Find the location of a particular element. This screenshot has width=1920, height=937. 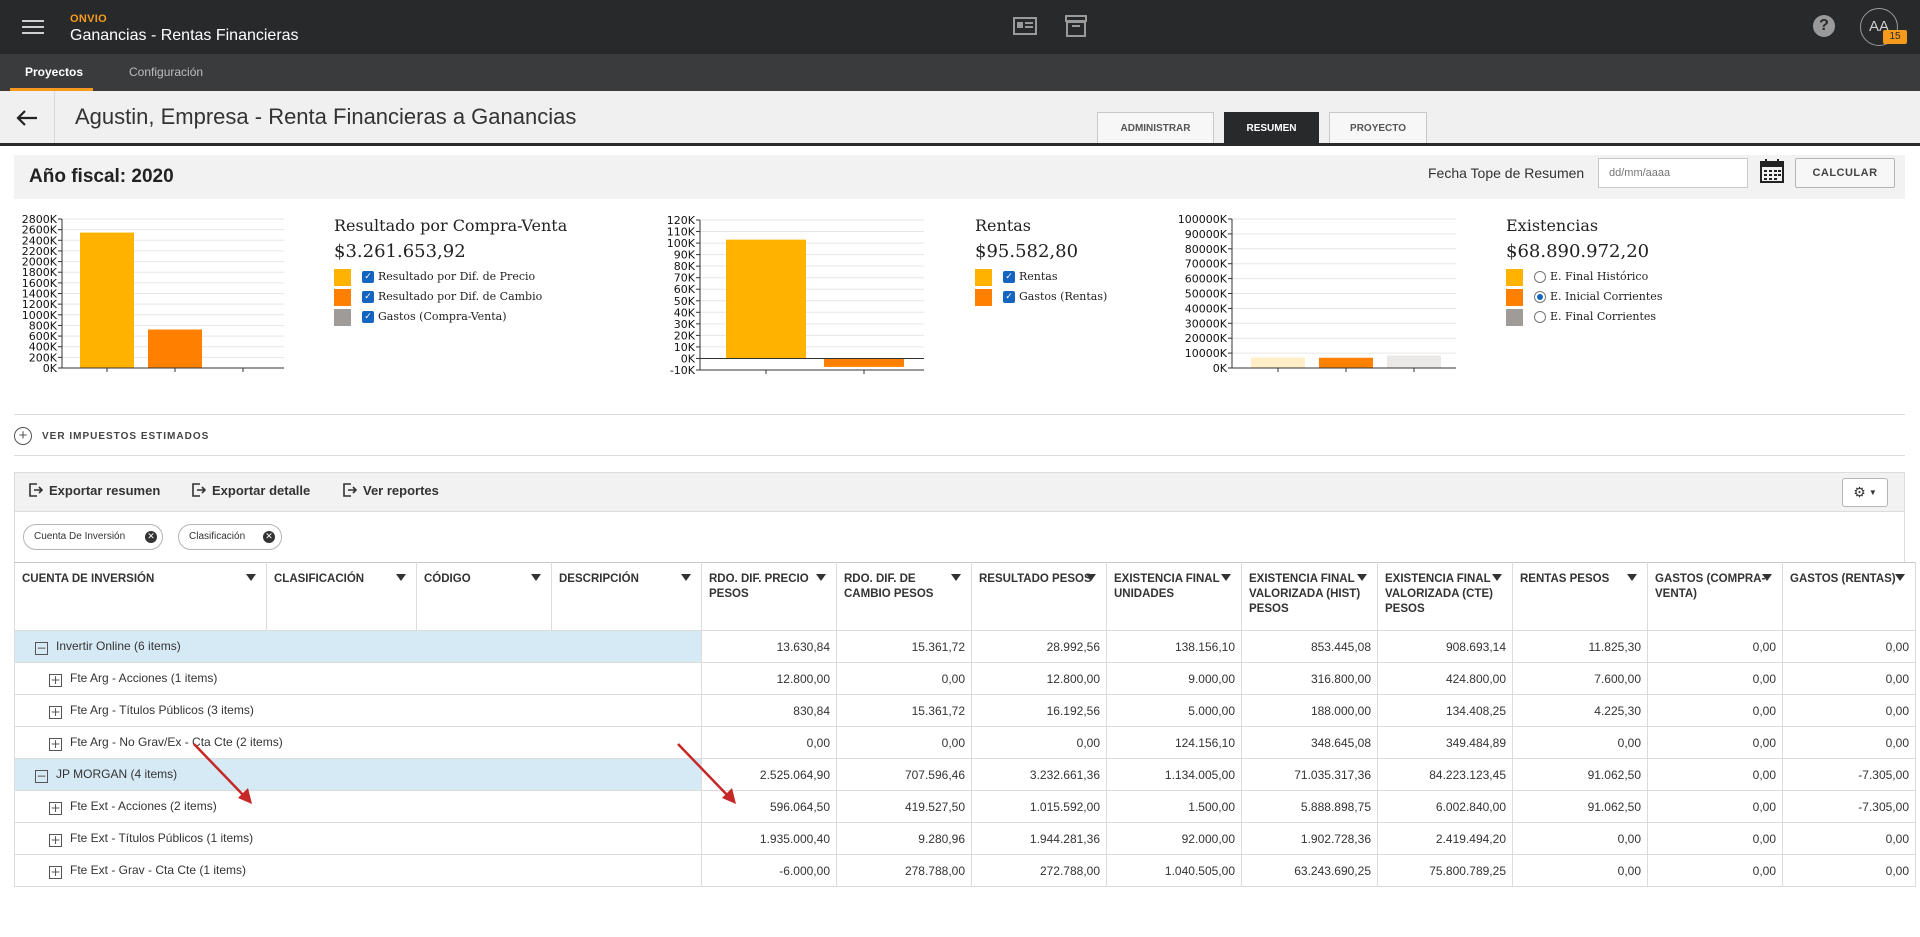

legend-item: E. Inicial Corrientes is located at coordinates (1584, 299).